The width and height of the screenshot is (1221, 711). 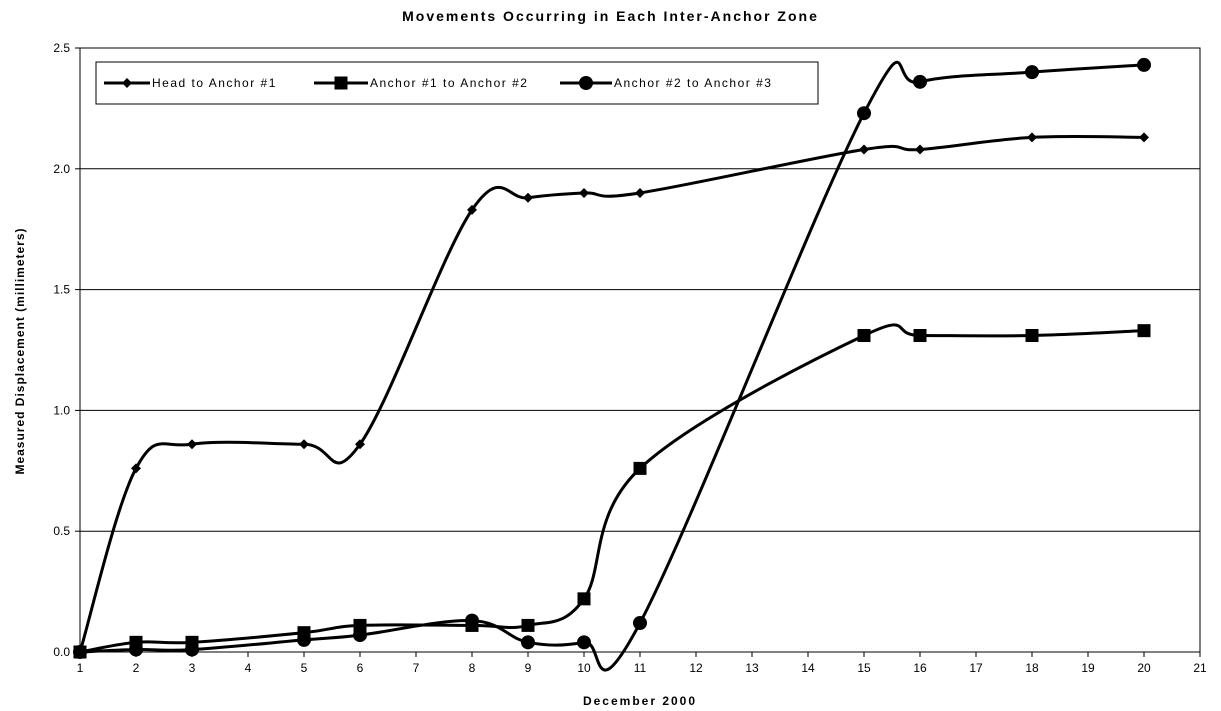 I want to click on x-tick-label: 10, so click(x=584, y=668).